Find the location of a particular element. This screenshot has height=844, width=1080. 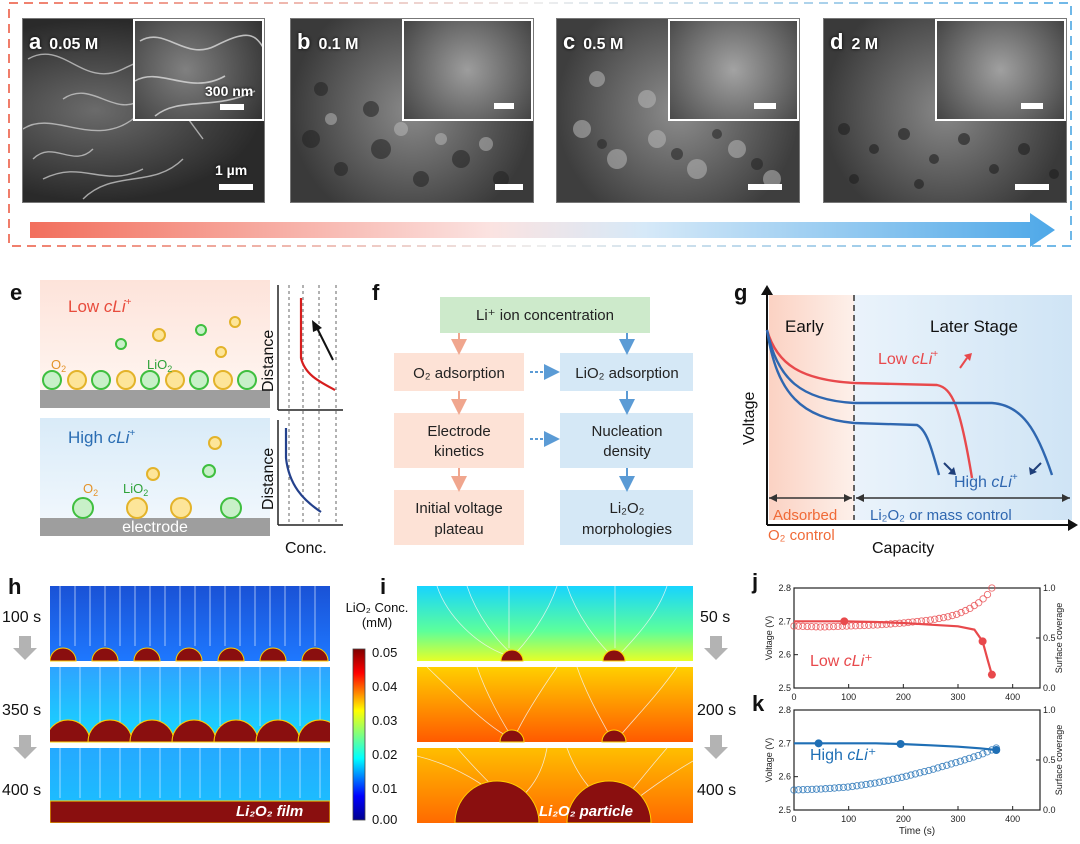

high-cli-curve-label: High cLi+ is located at coordinates (986, 481).